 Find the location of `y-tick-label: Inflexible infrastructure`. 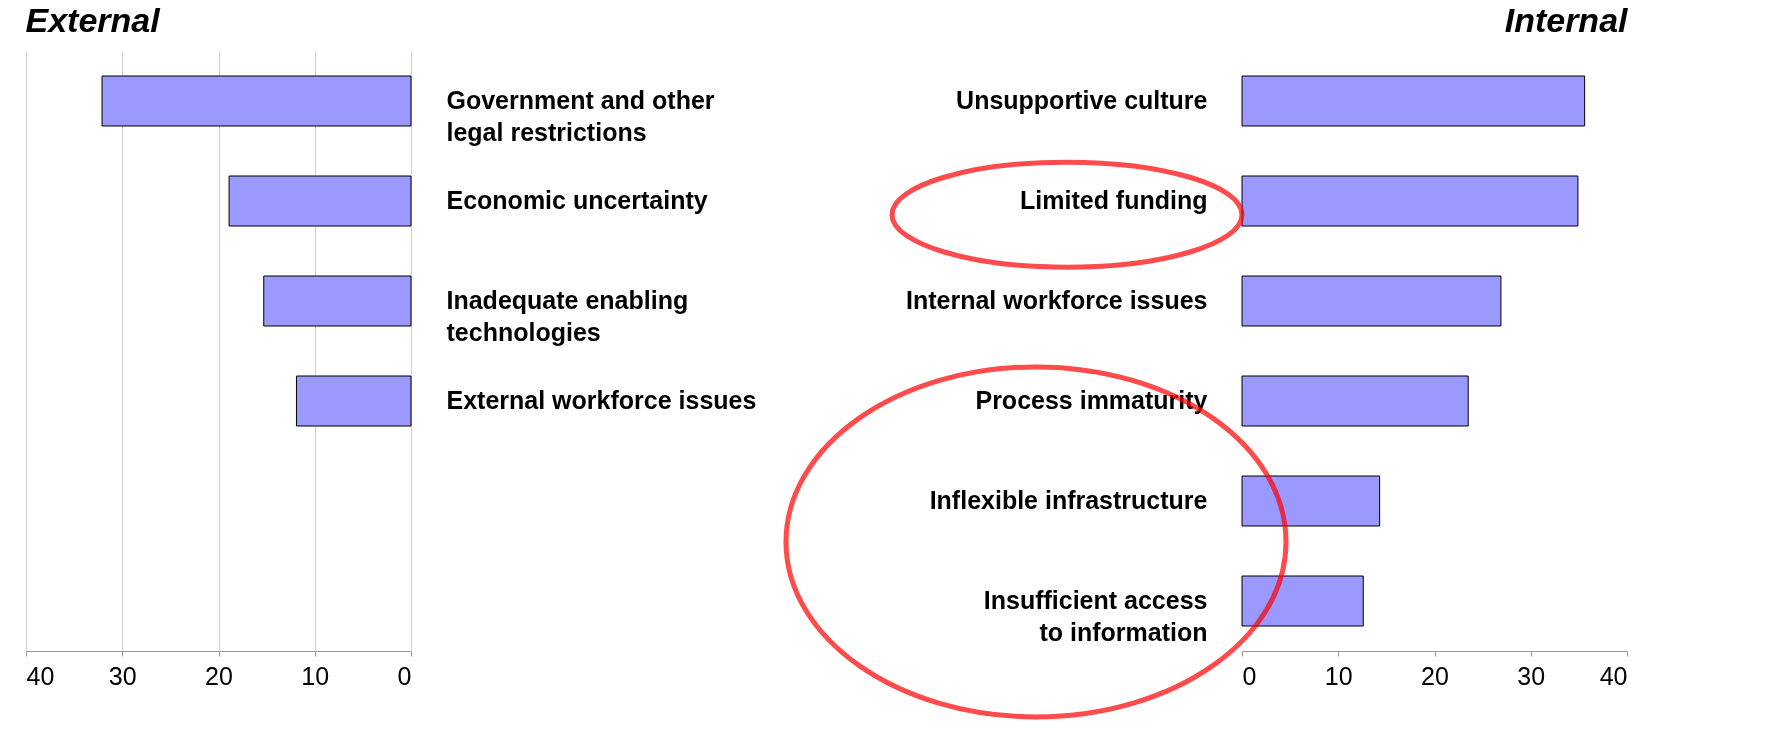

y-tick-label: Inflexible infrastructure is located at coordinates (1068, 500).